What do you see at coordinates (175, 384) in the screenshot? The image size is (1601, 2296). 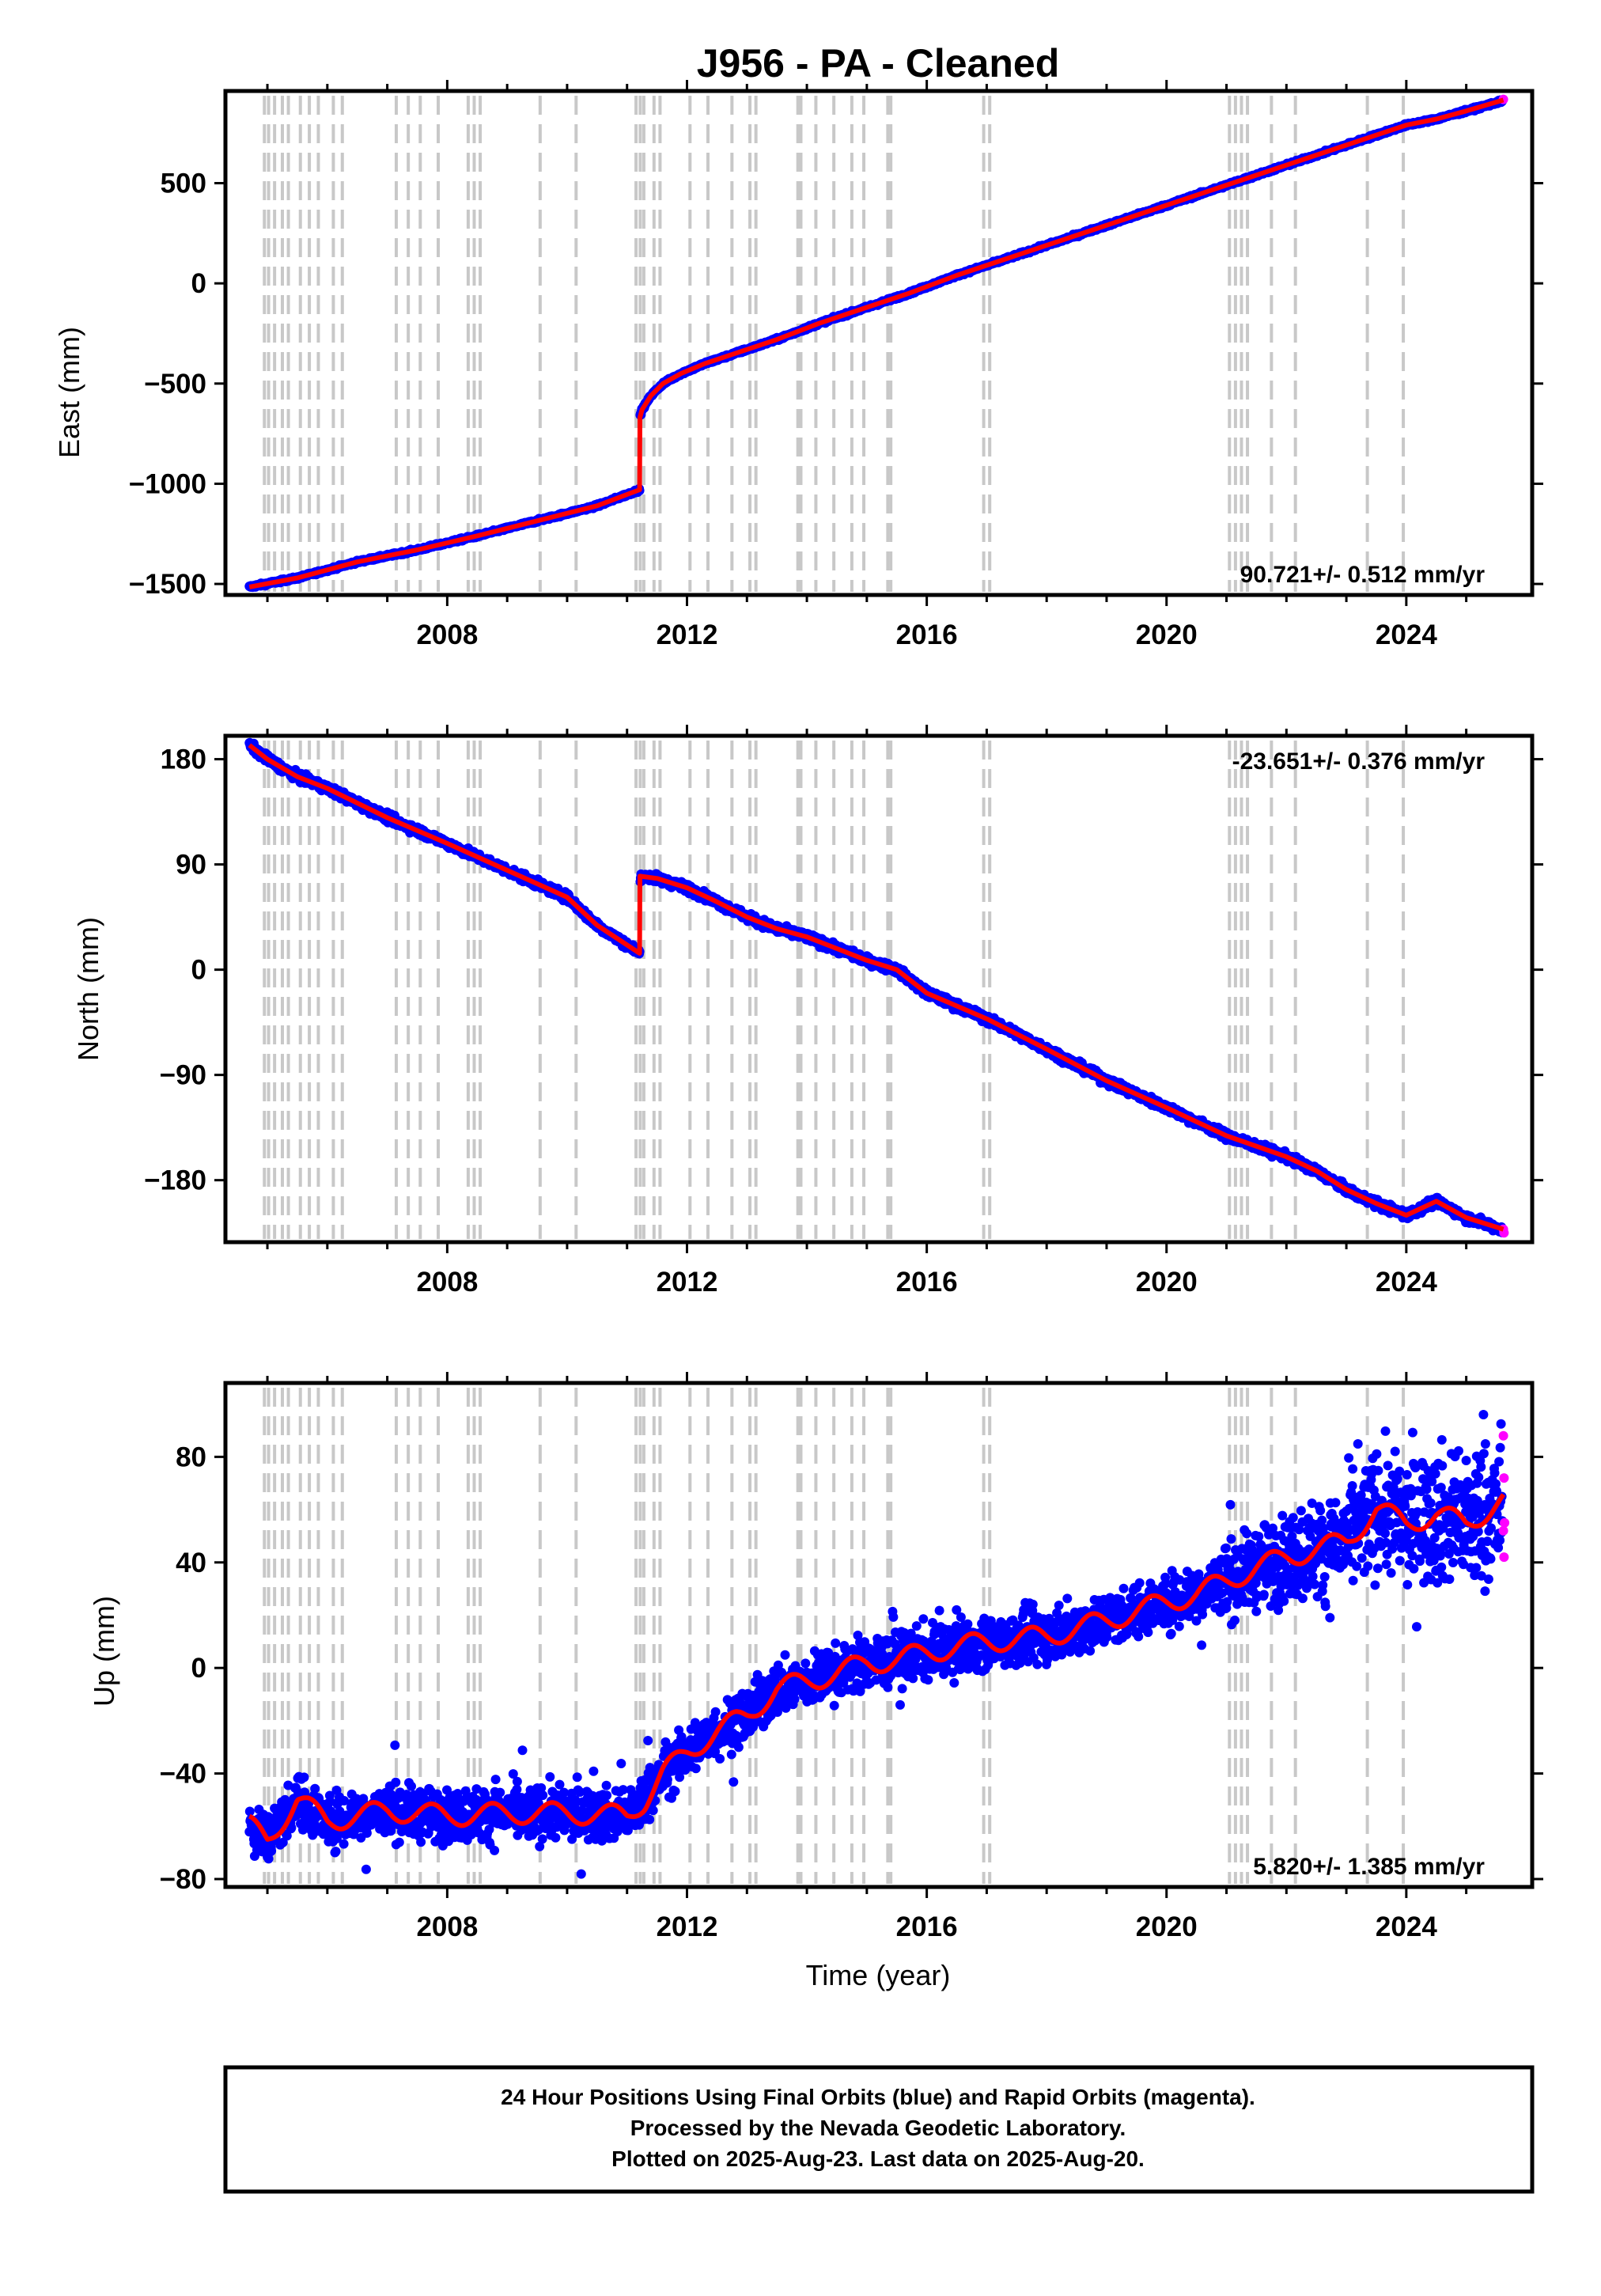 I see `east-y-tick-label: −500` at bounding box center [175, 384].